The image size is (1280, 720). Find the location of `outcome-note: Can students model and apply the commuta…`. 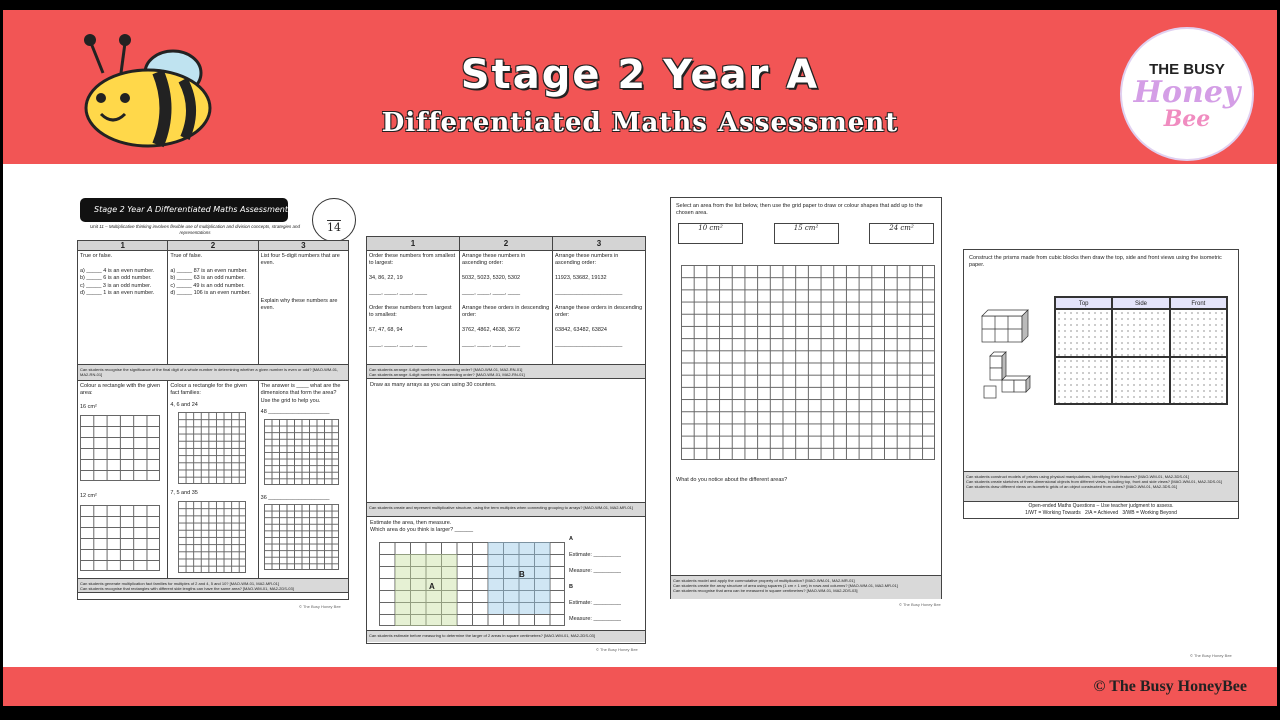

outcome-note: Can students model and apply the commuta… is located at coordinates (806, 587).